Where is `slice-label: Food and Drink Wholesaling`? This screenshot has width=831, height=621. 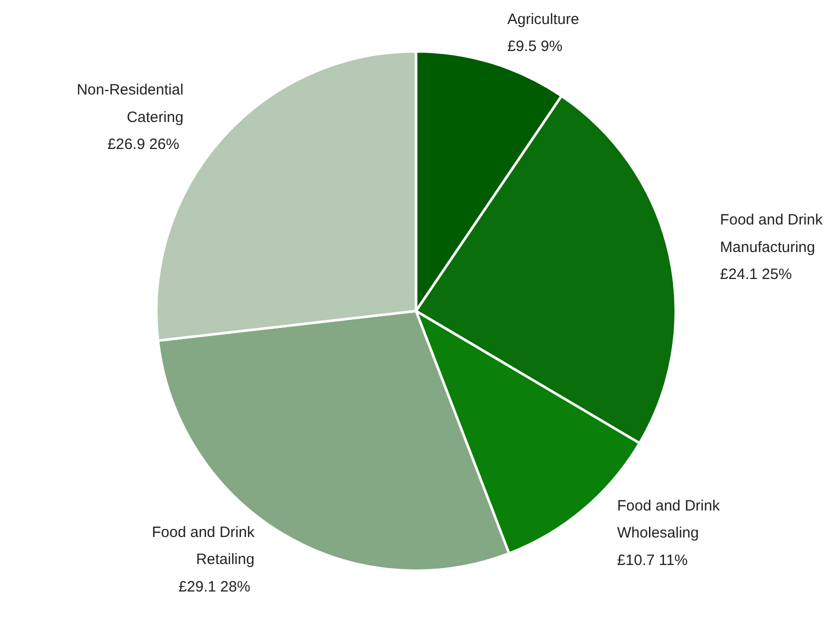
slice-label: Food and Drink Wholesaling is located at coordinates (668, 519).